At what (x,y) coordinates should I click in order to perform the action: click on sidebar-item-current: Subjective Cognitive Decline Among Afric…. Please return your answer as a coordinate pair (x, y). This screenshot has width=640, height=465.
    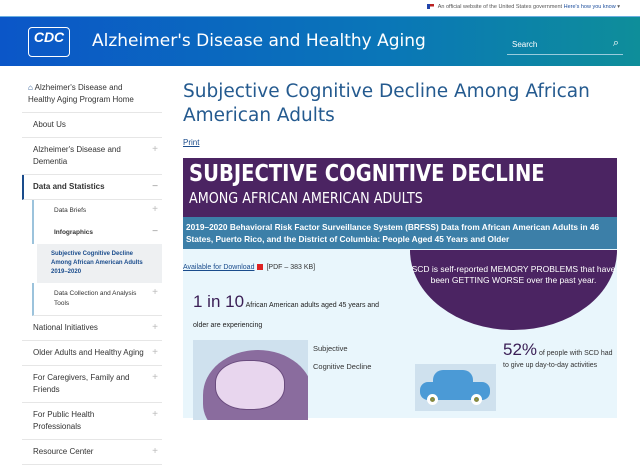
    Looking at the image, I should click on (99, 263).